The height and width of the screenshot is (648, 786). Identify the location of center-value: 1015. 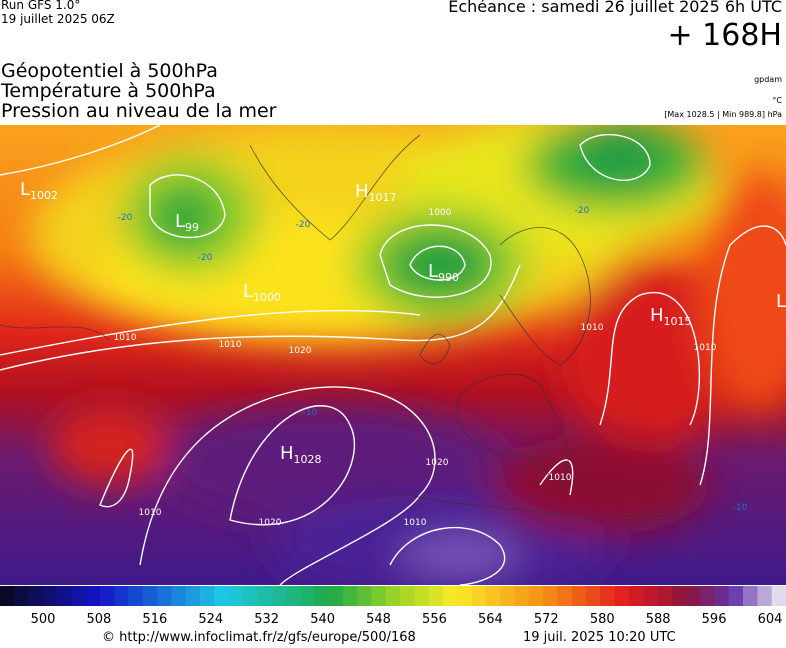
(678, 321).